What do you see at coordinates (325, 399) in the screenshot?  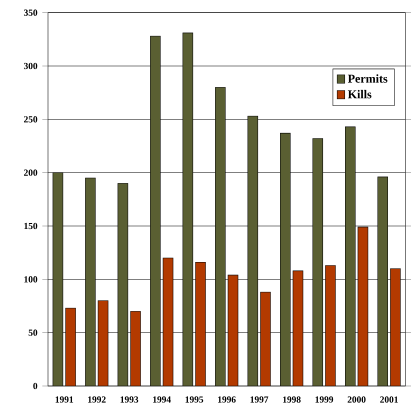 I see `x-tick-label: 1999` at bounding box center [325, 399].